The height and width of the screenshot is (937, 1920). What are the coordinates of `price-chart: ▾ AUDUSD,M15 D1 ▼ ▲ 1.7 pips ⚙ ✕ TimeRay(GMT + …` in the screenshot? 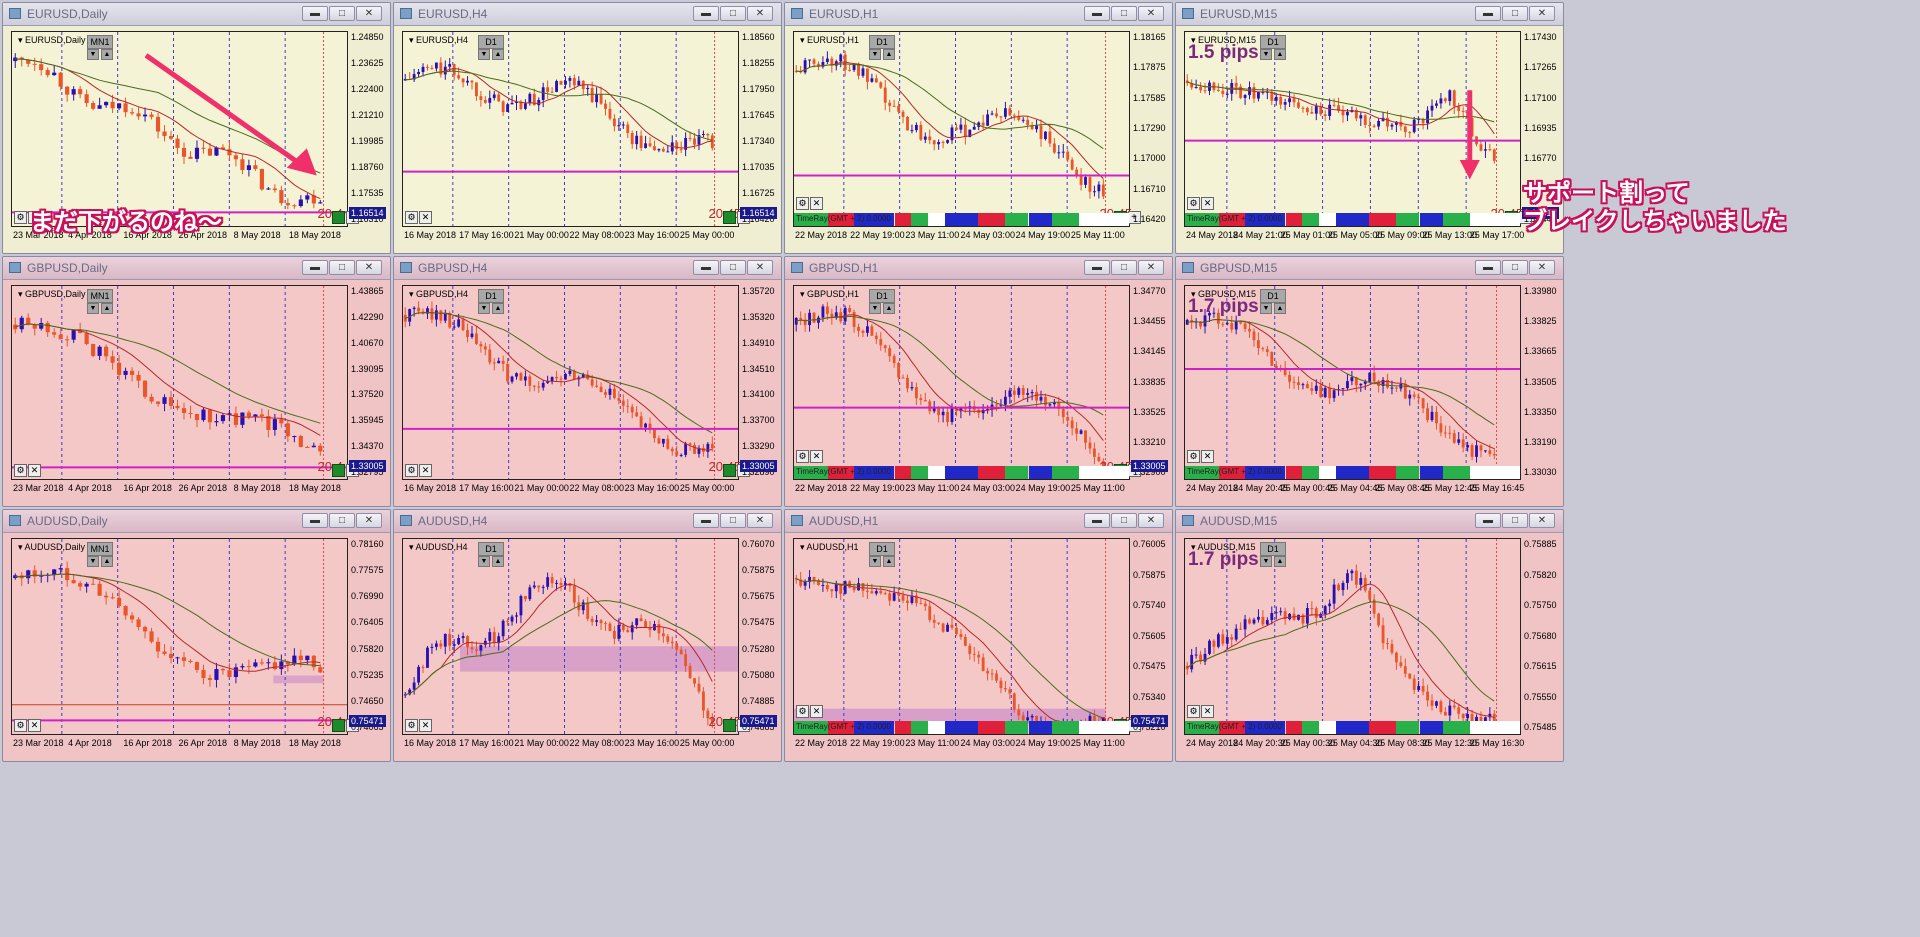 It's located at (1352, 636).